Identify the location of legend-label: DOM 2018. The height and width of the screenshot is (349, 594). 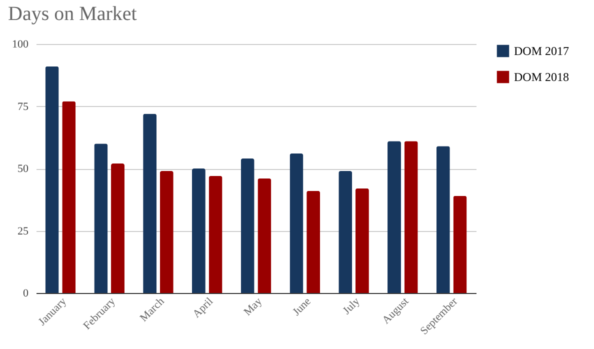
(542, 77).